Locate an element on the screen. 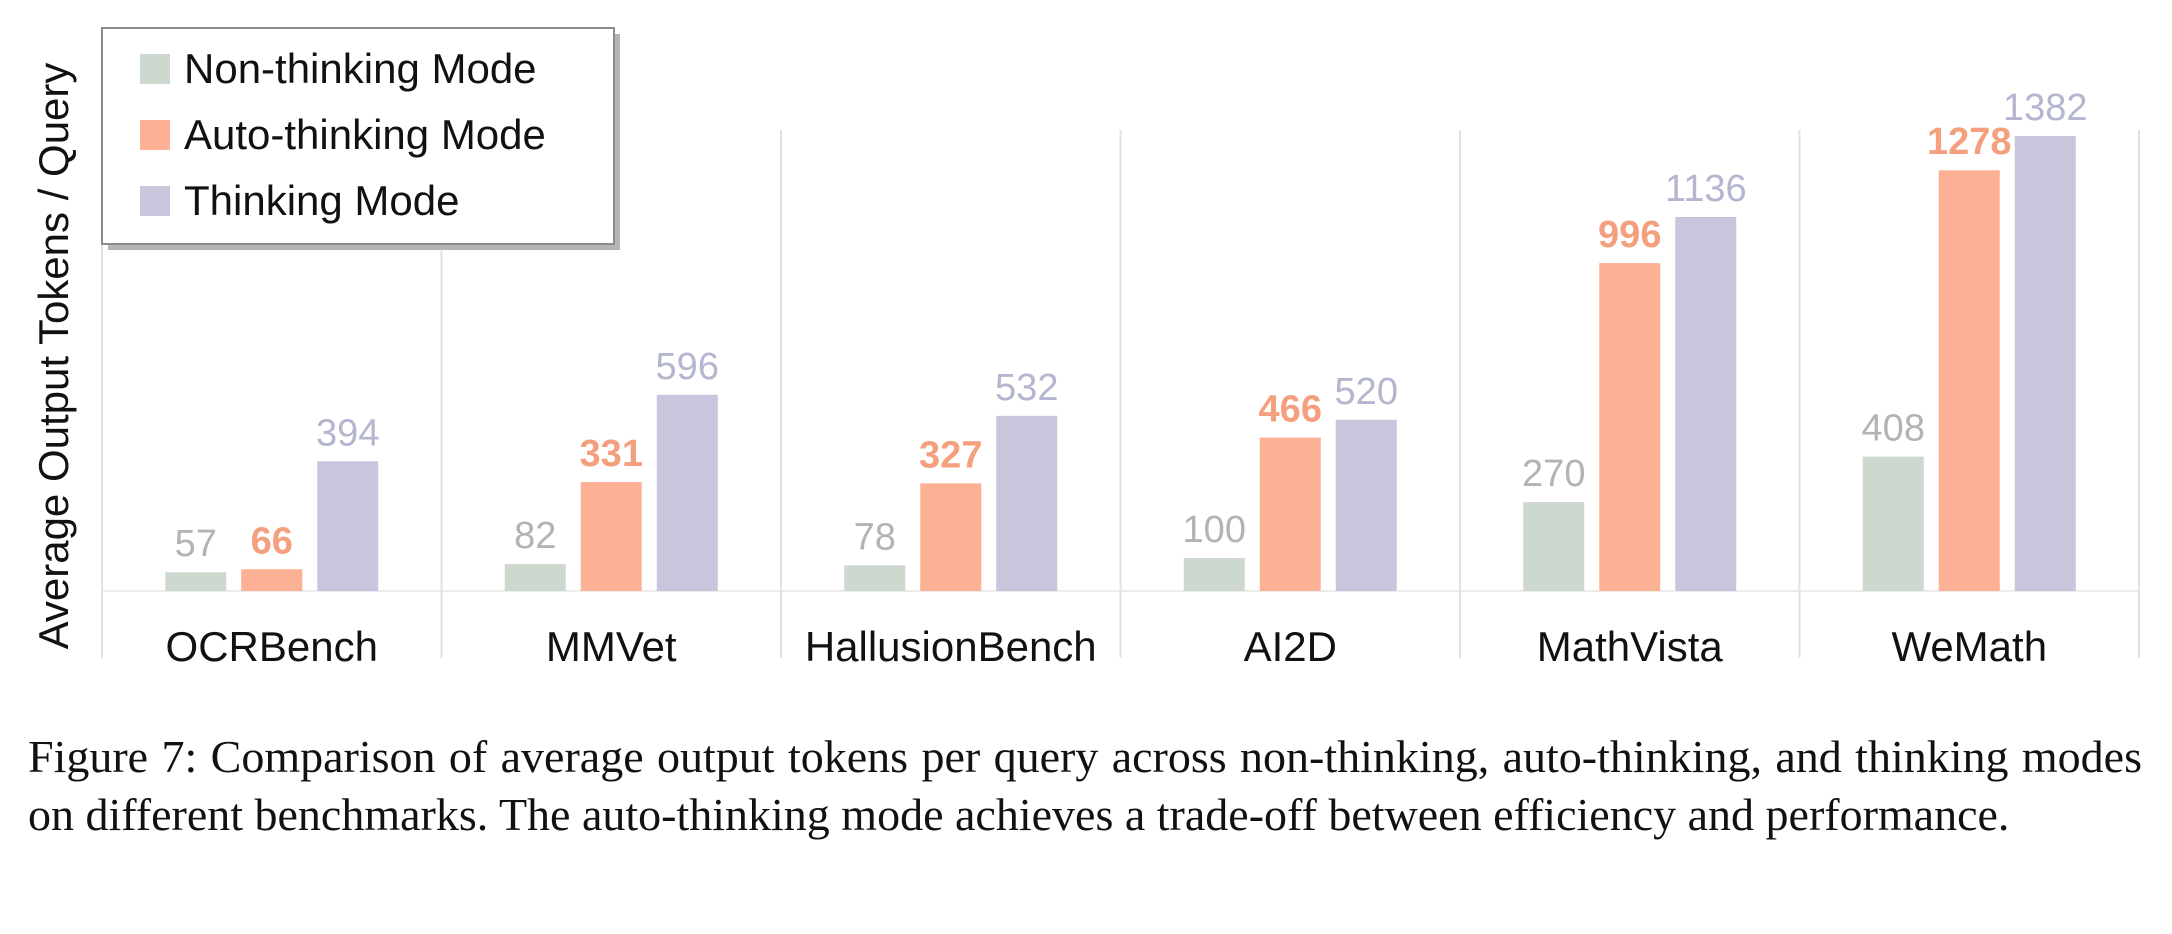 The image size is (2172, 934). legend-label: Auto-thinking Mode is located at coordinates (365, 134).